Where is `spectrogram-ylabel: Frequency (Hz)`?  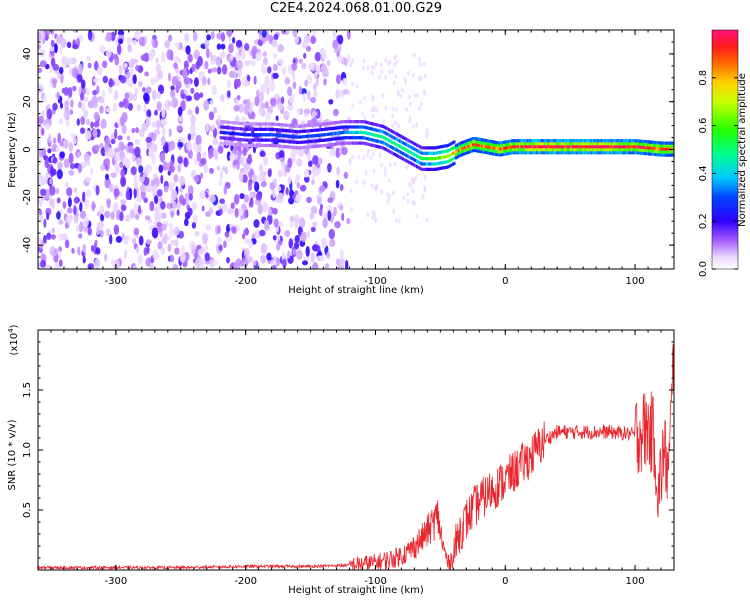 spectrogram-ylabel: Frequency (Hz) is located at coordinates (12, 150).